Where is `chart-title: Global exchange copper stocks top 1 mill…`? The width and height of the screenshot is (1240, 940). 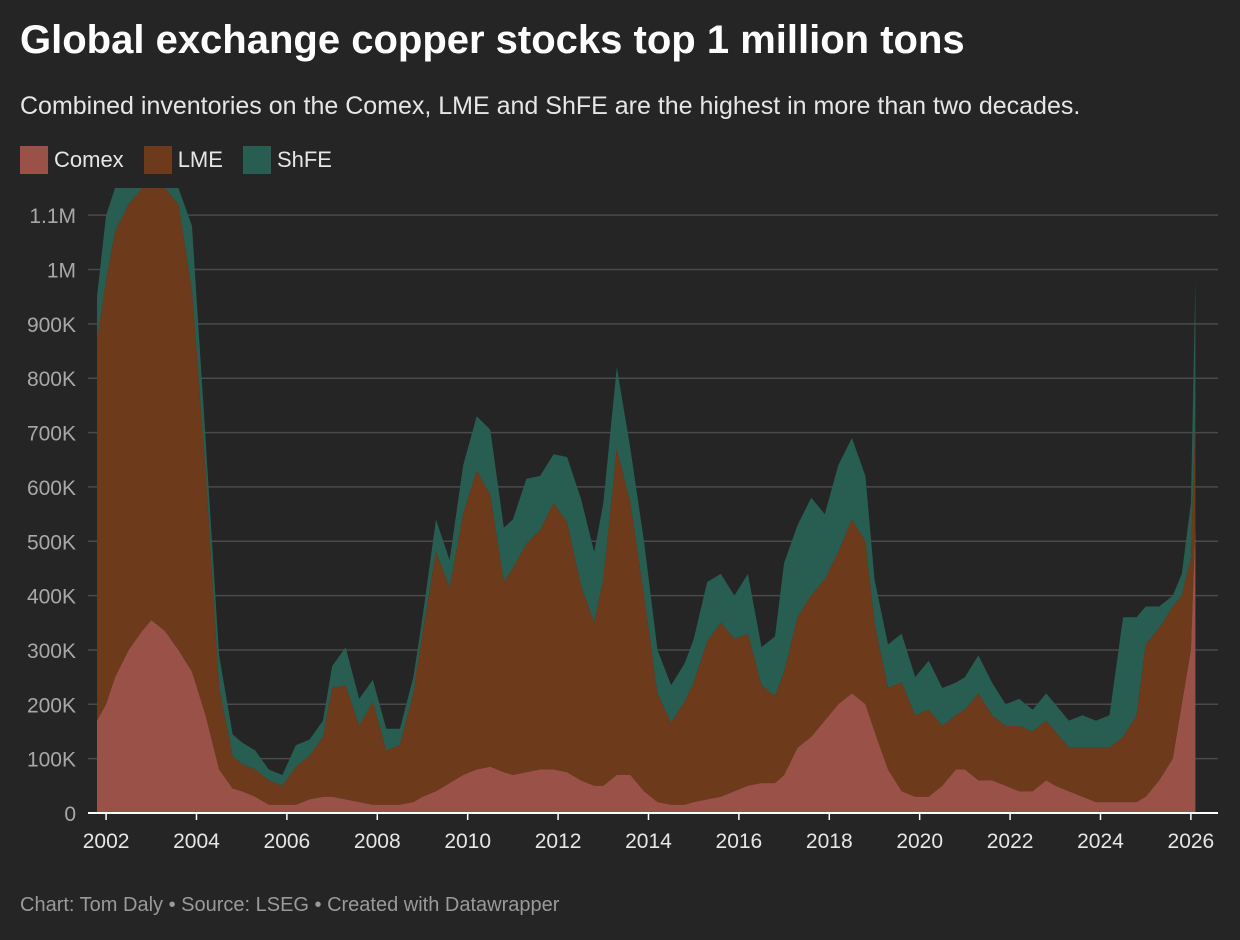 chart-title: Global exchange copper stocks top 1 mill… is located at coordinates (492, 40).